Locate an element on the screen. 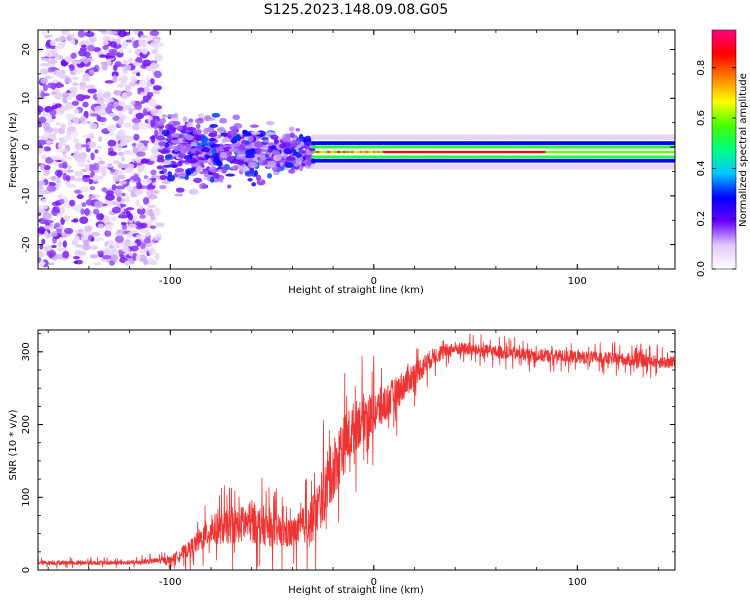 This screenshot has width=750, height=600. spectrogram-y-tick-label: -20 is located at coordinates (26, 244).